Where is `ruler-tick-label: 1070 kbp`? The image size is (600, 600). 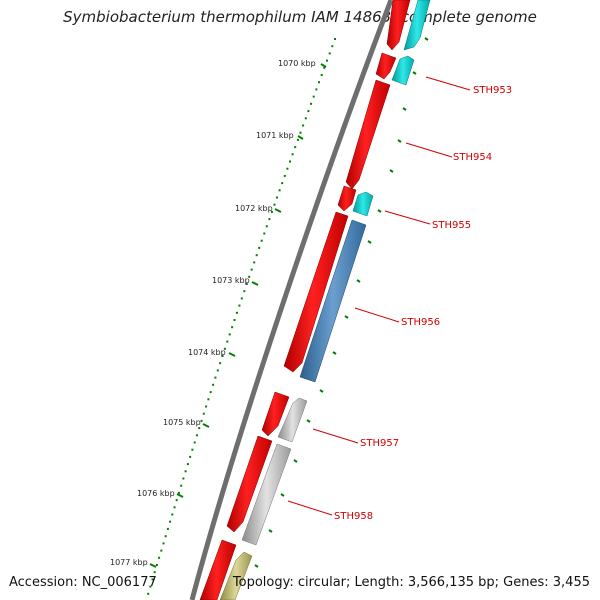
ruler-tick-label: 1070 kbp is located at coordinates (297, 63).